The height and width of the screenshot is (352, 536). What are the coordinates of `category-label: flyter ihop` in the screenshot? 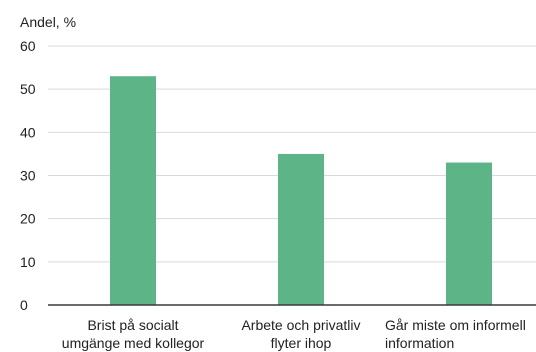 It's located at (301, 343).